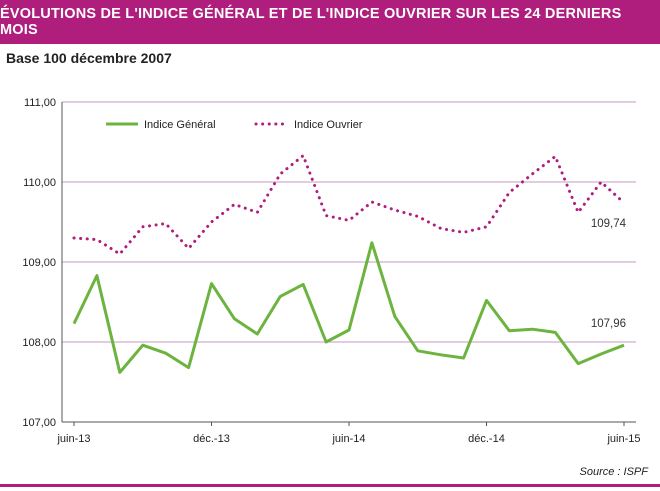 Image resolution: width=660 pixels, height=491 pixels. I want to click on x-tick-label: juin-14, so click(348, 439).